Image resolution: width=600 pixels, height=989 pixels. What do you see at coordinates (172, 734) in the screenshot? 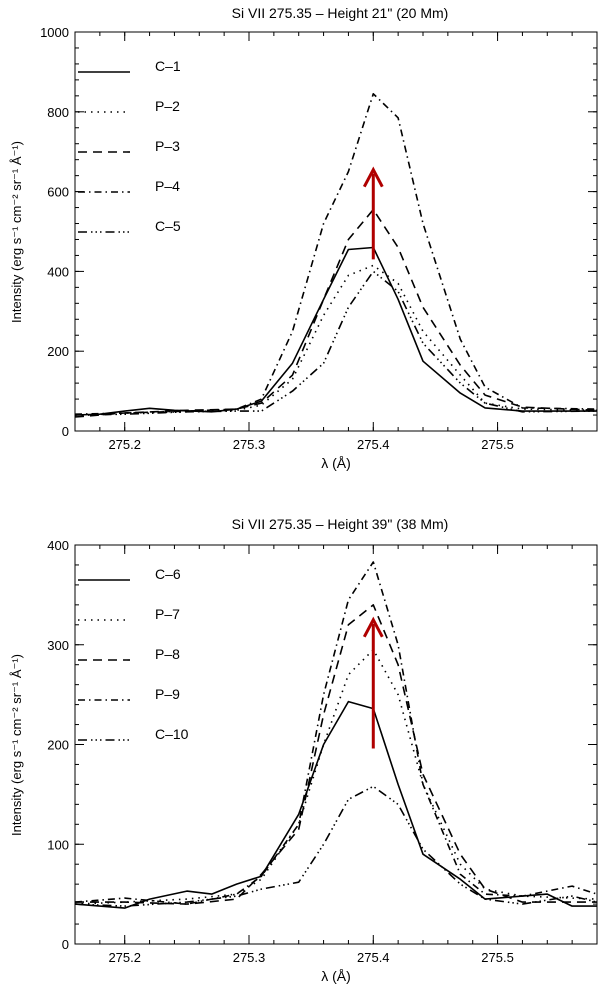
I see `legend-label: C–10` at bounding box center [172, 734].